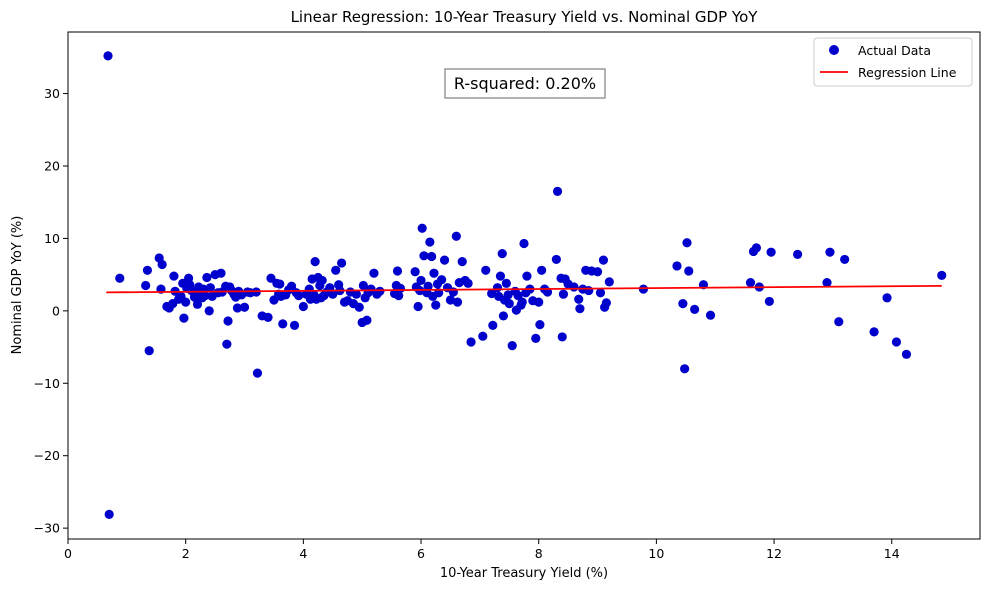 The image size is (989, 590). Describe the element at coordinates (51, 311) in the screenshot. I see `y-axis: −30 −20 −10 0 10 20 30` at that location.